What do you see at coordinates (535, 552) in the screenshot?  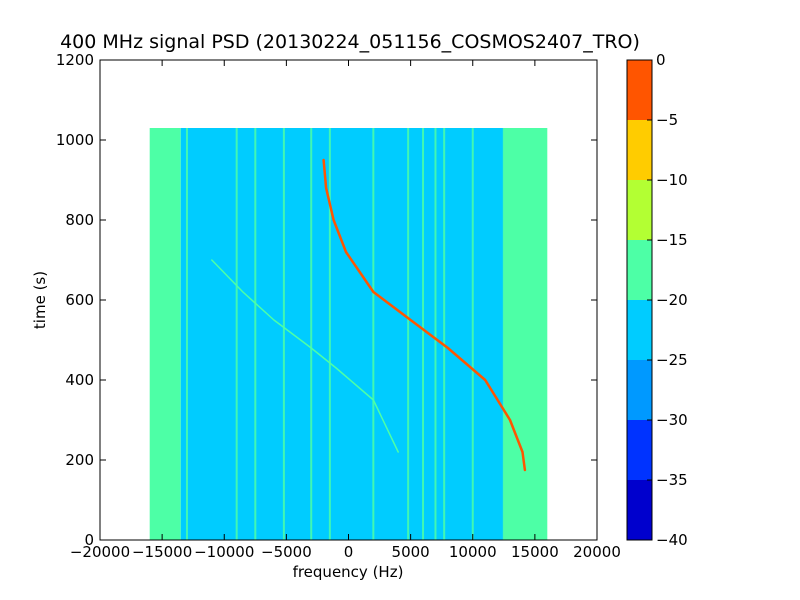 I see `x-tick-label: 15000` at bounding box center [535, 552].